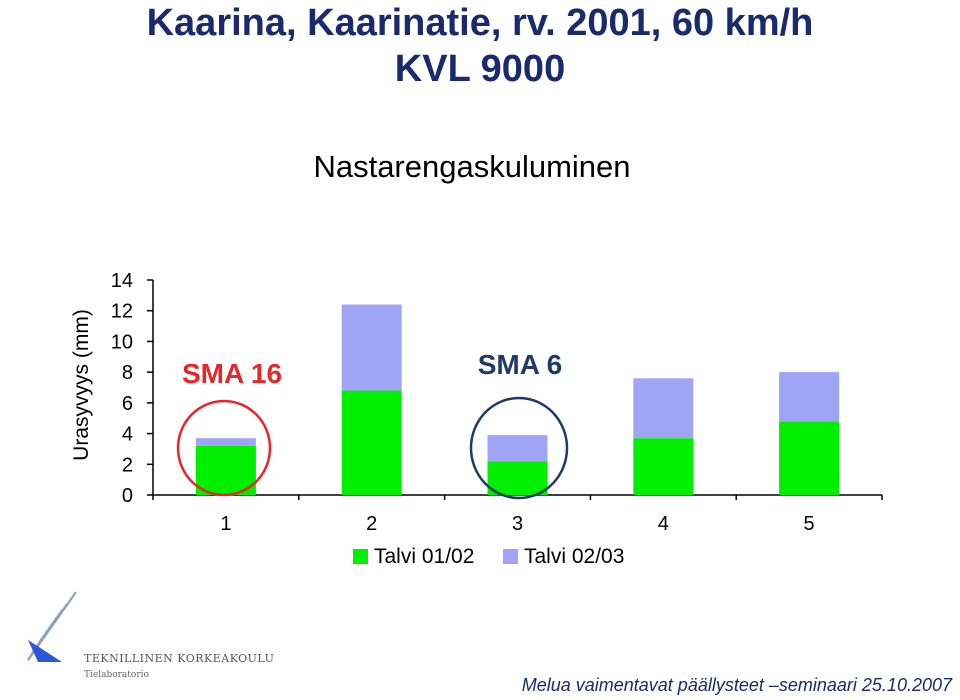 The image size is (960, 700). What do you see at coordinates (225, 524) in the screenshot?
I see `x-tick-label: 1` at bounding box center [225, 524].